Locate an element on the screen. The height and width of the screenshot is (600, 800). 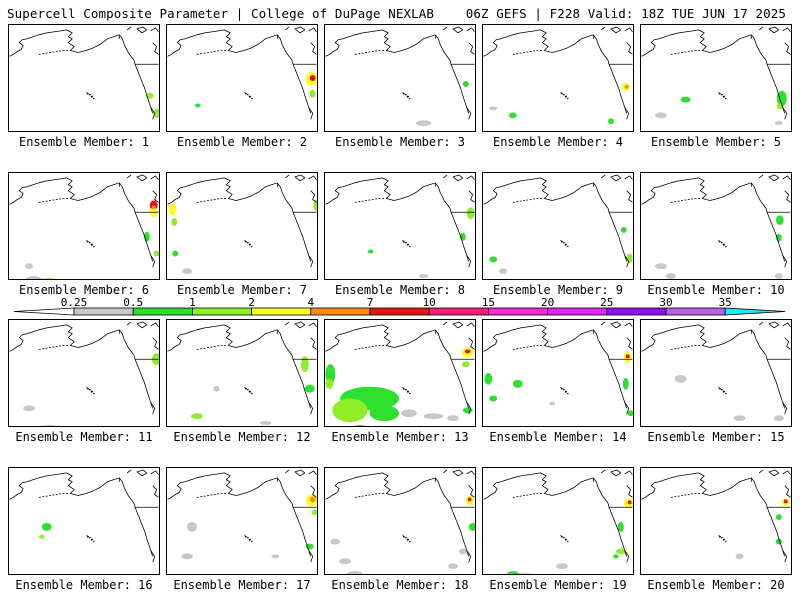
color-scale-bar: 0.25 0.5 1 2 4 7 10 15 20 25 30 35 is located at coordinates (399, 307).